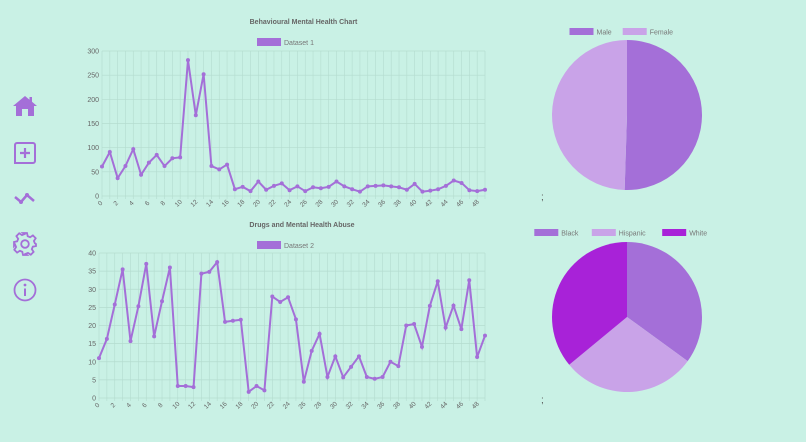 The width and height of the screenshot is (806, 442). Describe the element at coordinates (381, 405) in the screenshot. I see `x-tick-label: 36` at that location.